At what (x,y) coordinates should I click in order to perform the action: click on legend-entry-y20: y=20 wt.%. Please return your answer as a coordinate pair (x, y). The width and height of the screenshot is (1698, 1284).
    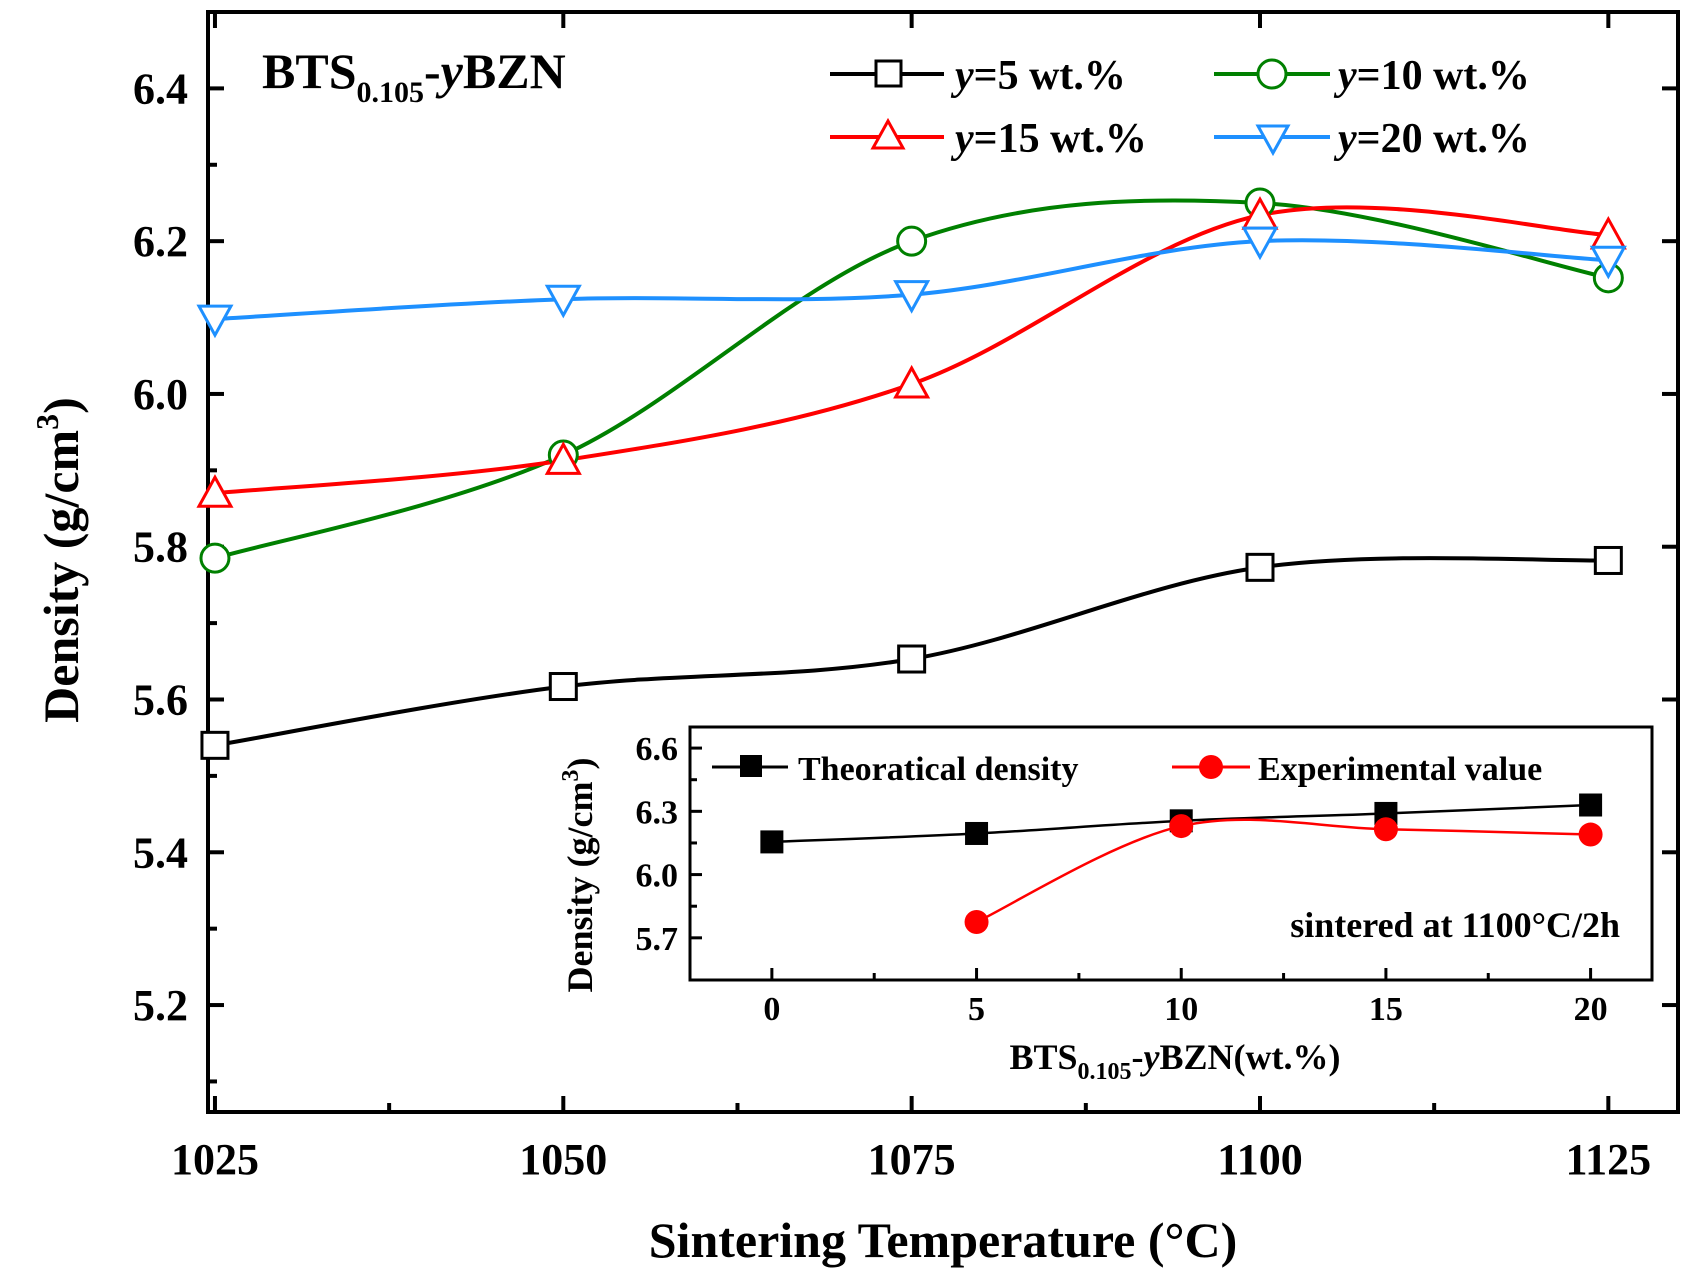
    Looking at the image, I should click on (1372, 139).